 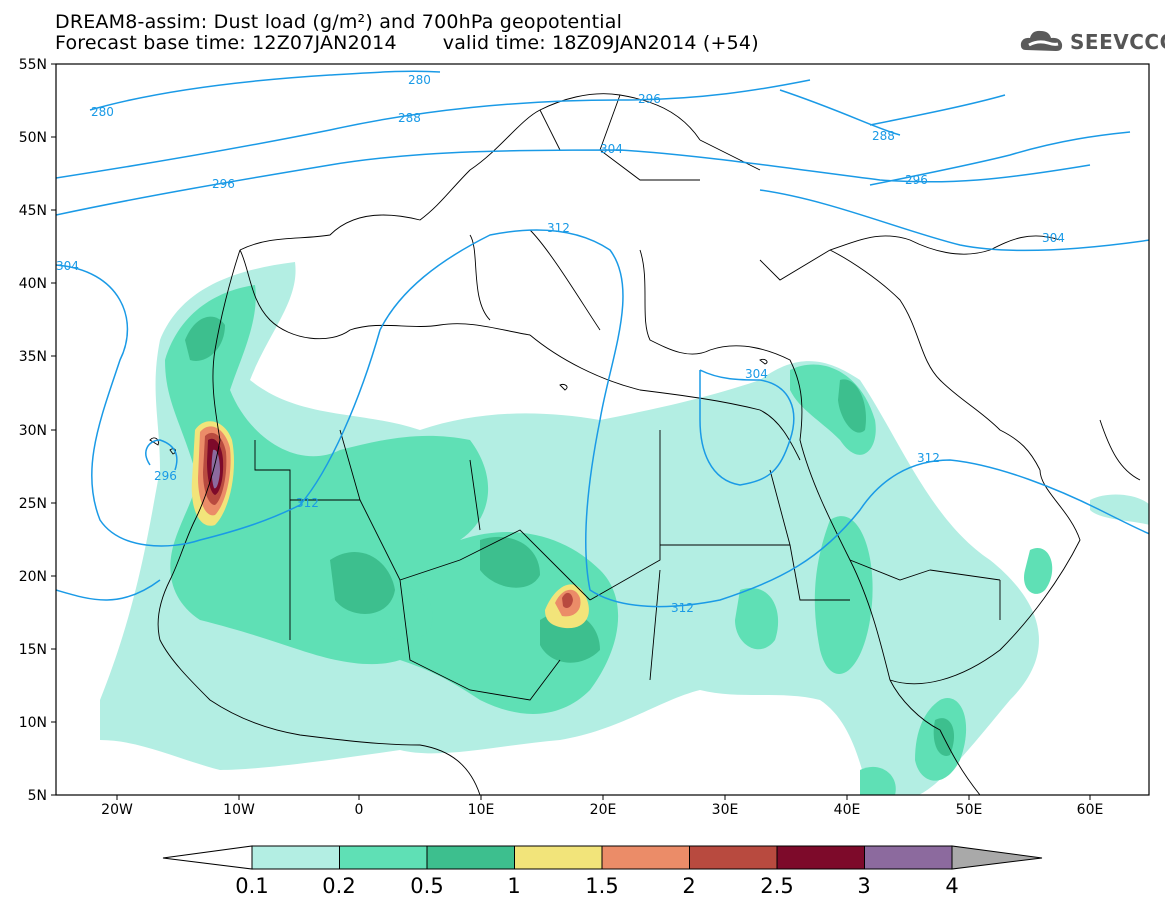 What do you see at coordinates (33, 723) in the screenshot?
I see `lat-label: 10N` at bounding box center [33, 723].